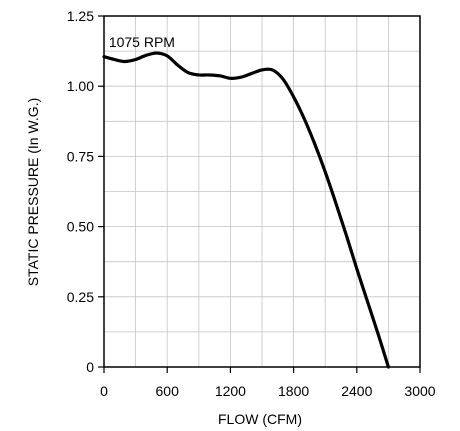  I want to click on x-tick-label: 0, so click(104, 391).